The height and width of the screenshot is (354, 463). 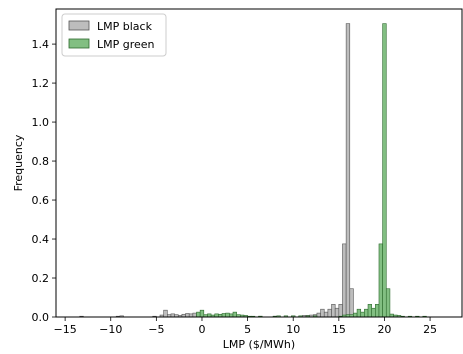 I want to click on y-tick-label: 1.4, so click(x=41, y=44).